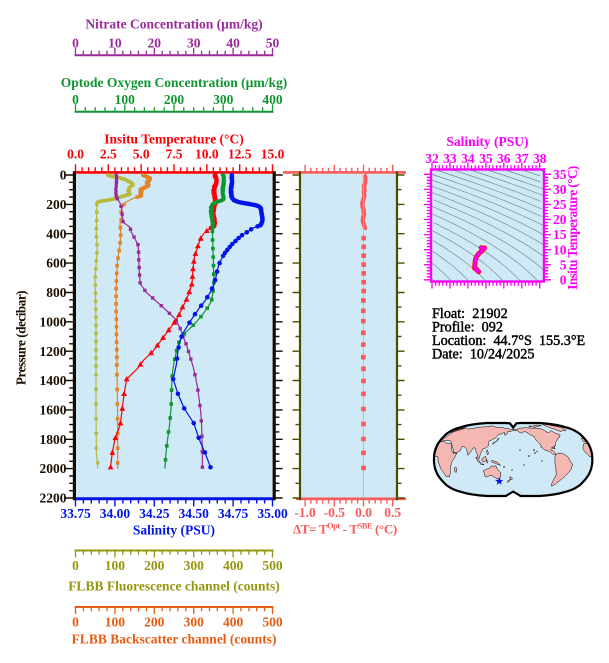 This screenshot has height=663, width=609. I want to click on svg-text: -0.5, so click(335, 512).